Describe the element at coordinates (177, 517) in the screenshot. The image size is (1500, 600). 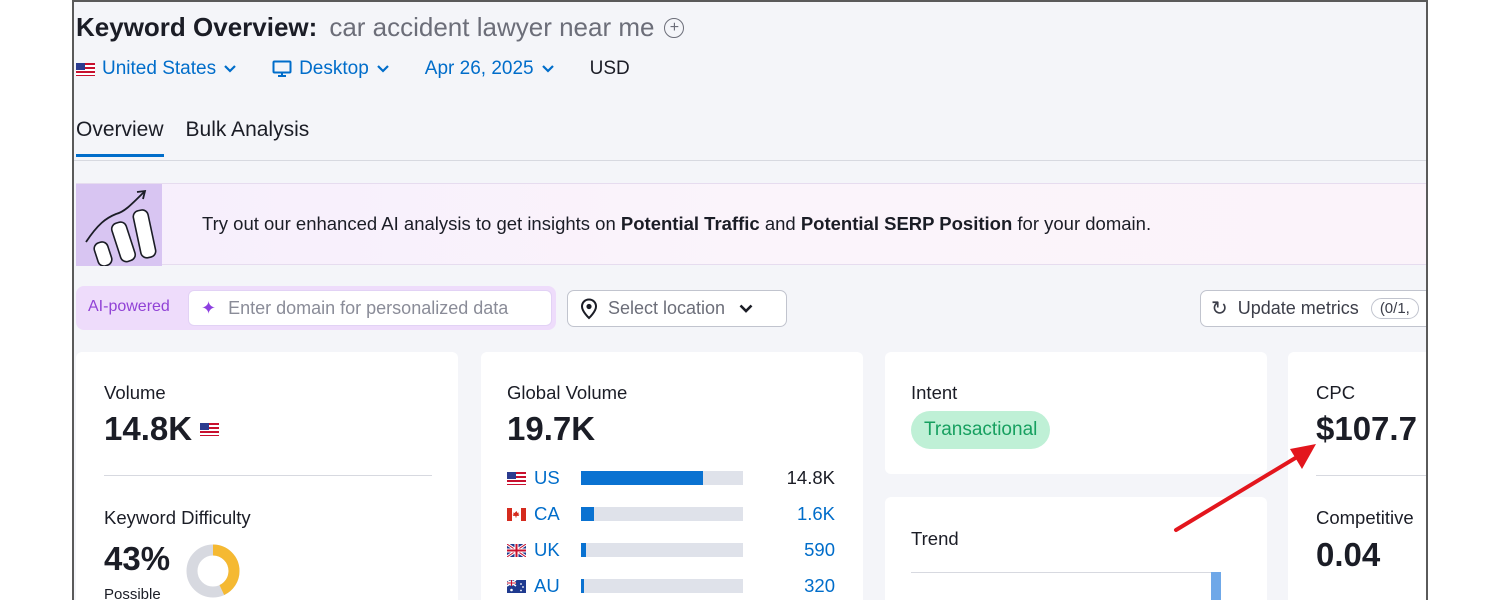
I see `kd-label: Keyword Difficulty` at that location.